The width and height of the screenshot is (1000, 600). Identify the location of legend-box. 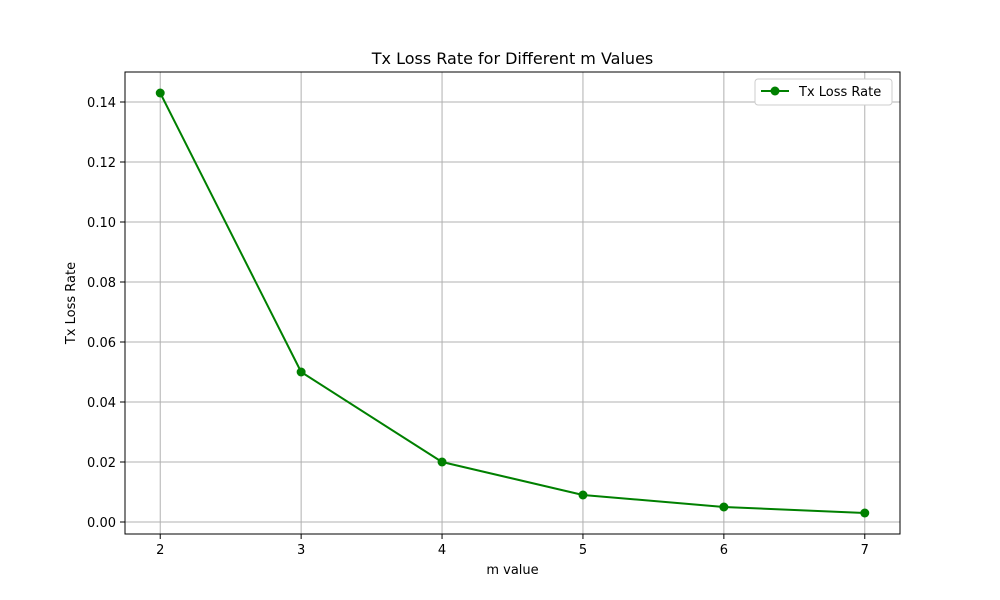
(823, 92).